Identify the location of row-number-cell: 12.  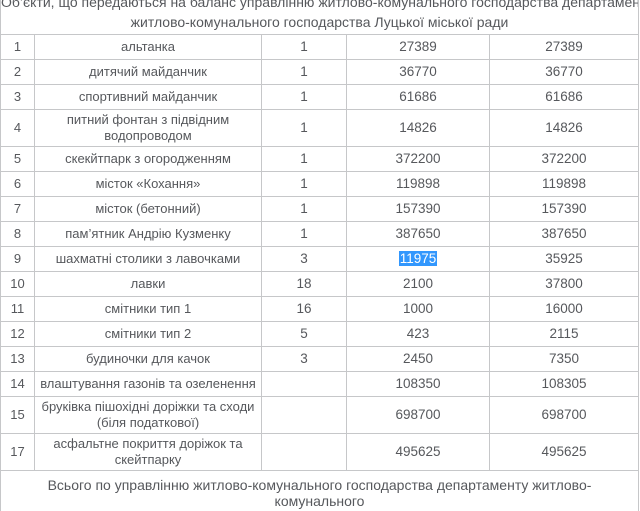
(17, 333).